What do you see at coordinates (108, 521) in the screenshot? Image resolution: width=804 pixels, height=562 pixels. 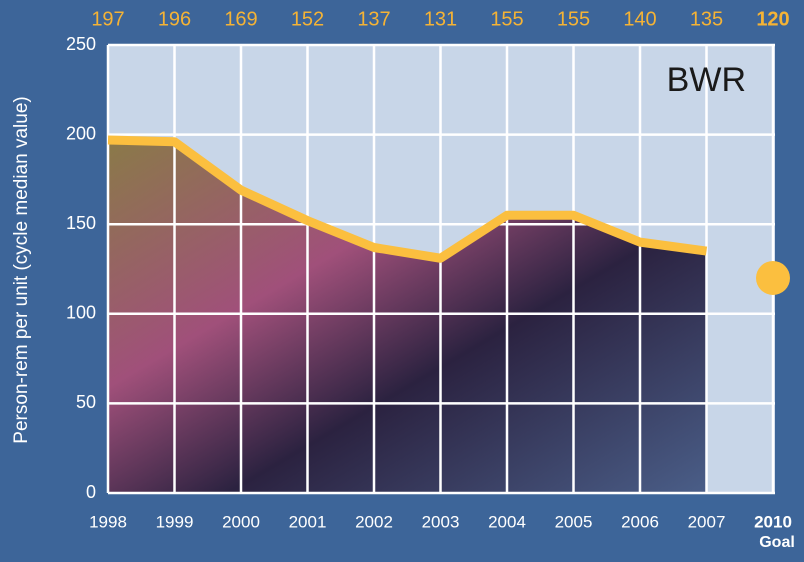 I see `x-tick-label: 1998` at bounding box center [108, 521].